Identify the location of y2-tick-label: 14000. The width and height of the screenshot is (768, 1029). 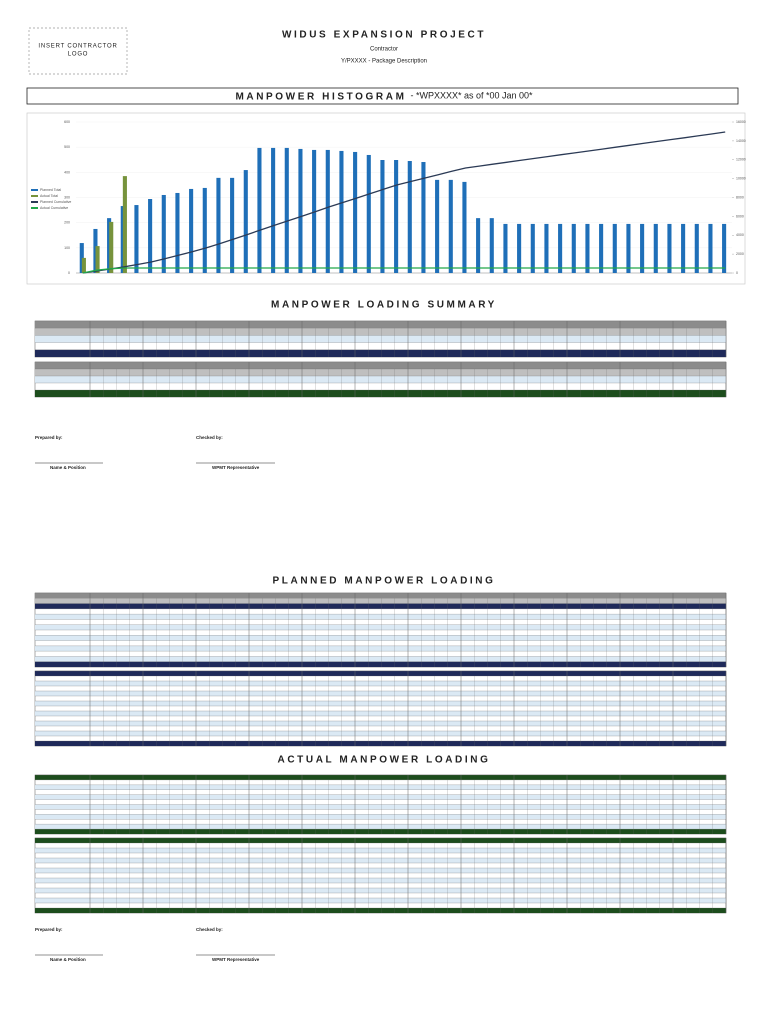
(741, 141).